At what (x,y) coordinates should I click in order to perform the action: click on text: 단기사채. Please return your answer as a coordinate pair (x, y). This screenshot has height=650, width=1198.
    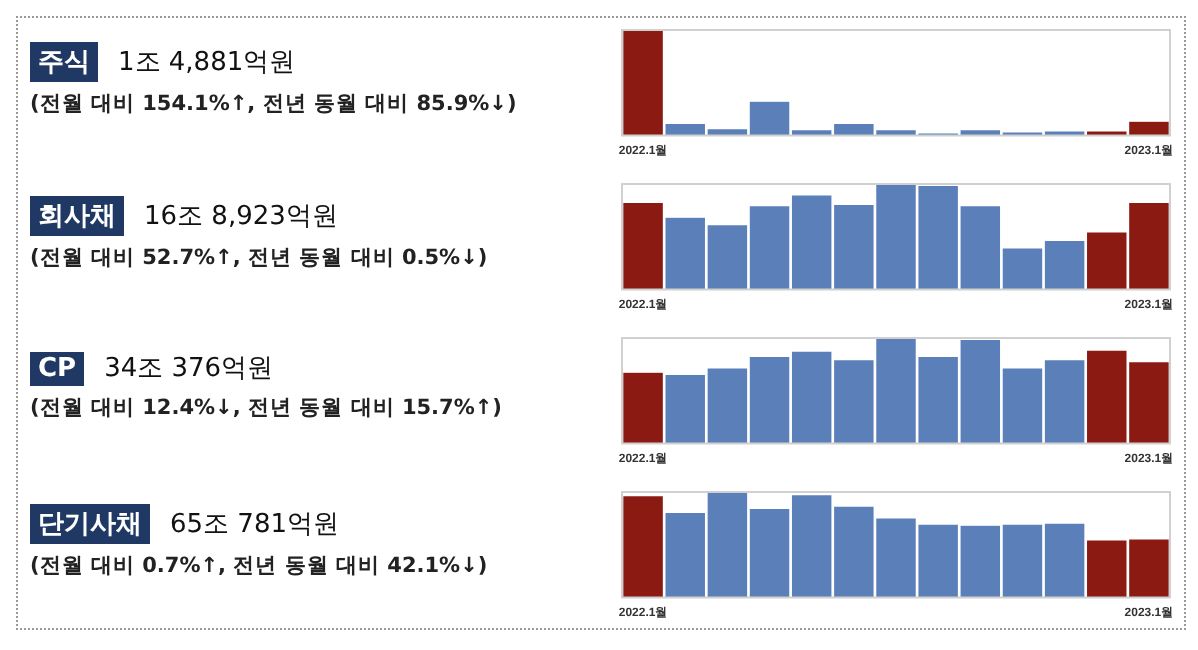
    Looking at the image, I should click on (90, 524).